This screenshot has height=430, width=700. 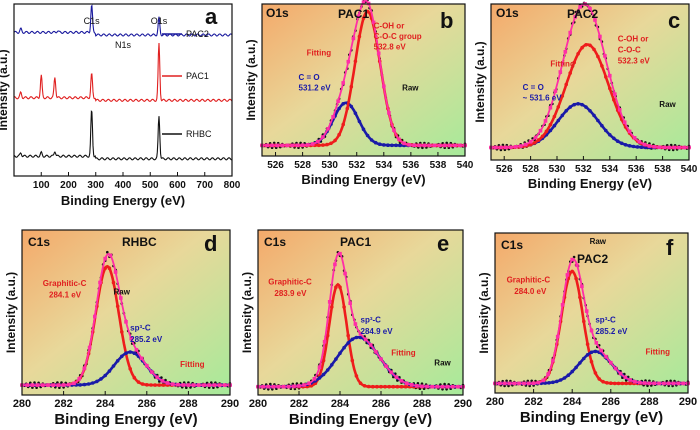 What do you see at coordinates (658, 352) in the screenshot?
I see `annotation-label: Fitting` at bounding box center [658, 352].